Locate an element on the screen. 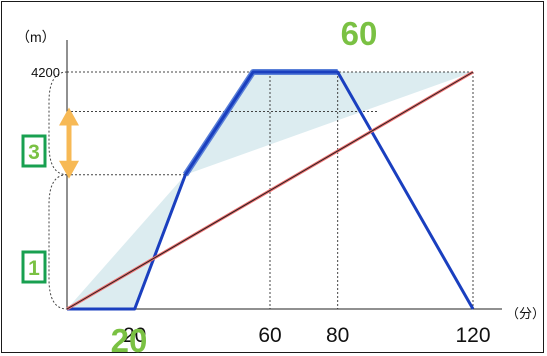 The image size is (547, 356). ratio-label-lower: 1 is located at coordinates (34, 268).